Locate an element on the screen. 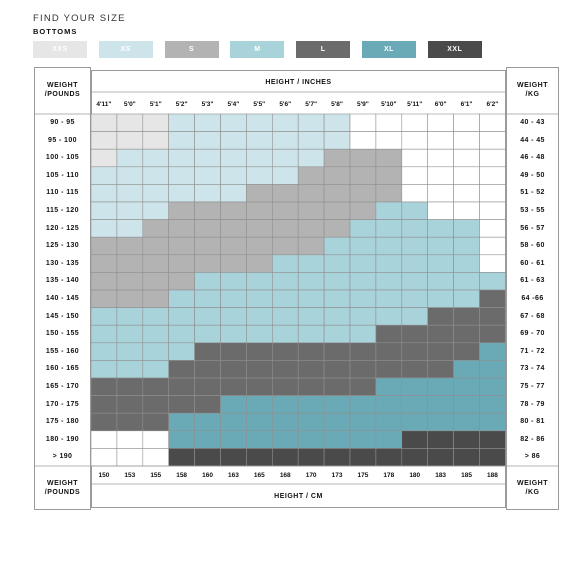  weight-pounds-tick: 130 - 135 is located at coordinates (62, 263).